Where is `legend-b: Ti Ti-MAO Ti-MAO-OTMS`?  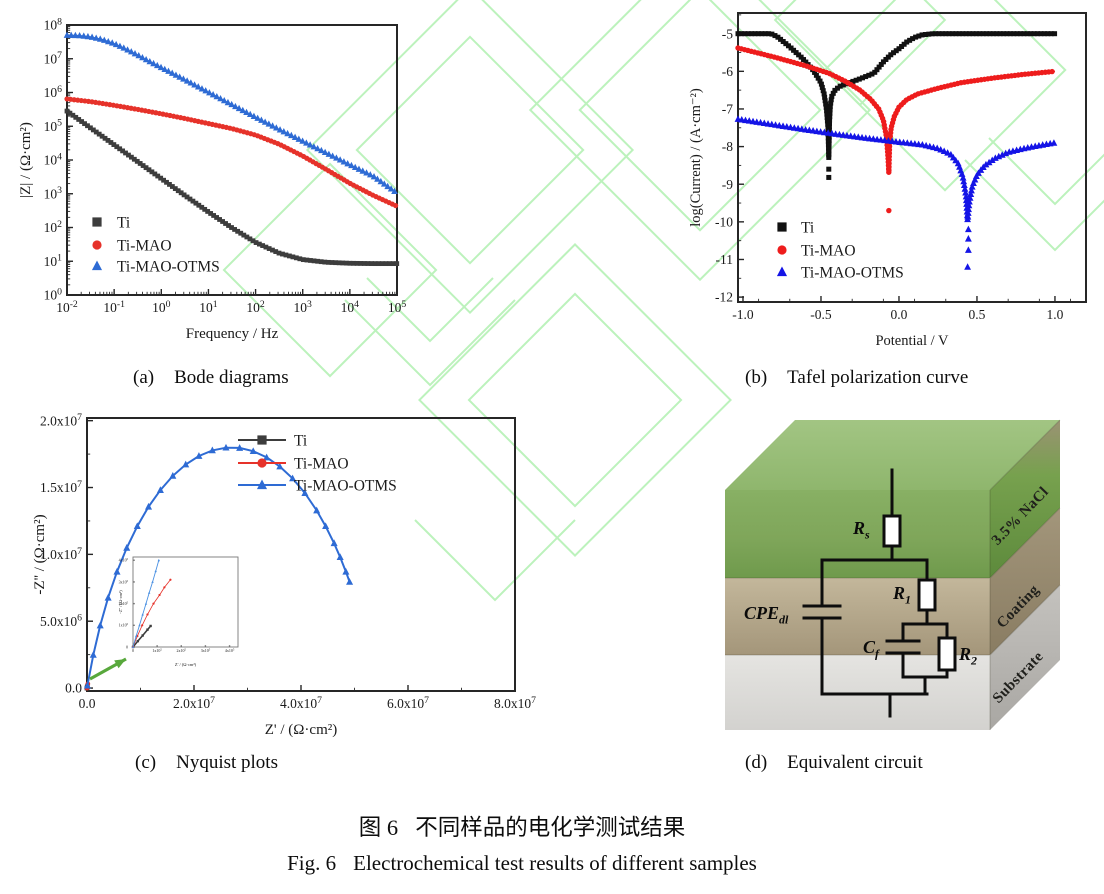 legend-b: Ti Ti-MAO Ti-MAO-OTMS is located at coordinates (840, 250).